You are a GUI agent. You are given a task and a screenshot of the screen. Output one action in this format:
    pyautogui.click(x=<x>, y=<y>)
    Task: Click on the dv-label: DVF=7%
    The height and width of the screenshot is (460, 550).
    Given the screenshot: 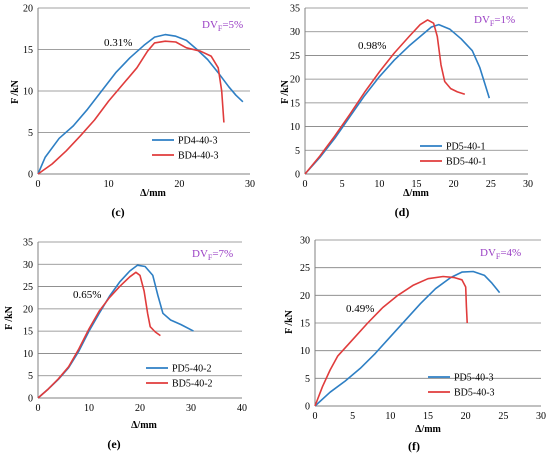 What is the action you would take?
    pyautogui.click(x=212, y=255)
    